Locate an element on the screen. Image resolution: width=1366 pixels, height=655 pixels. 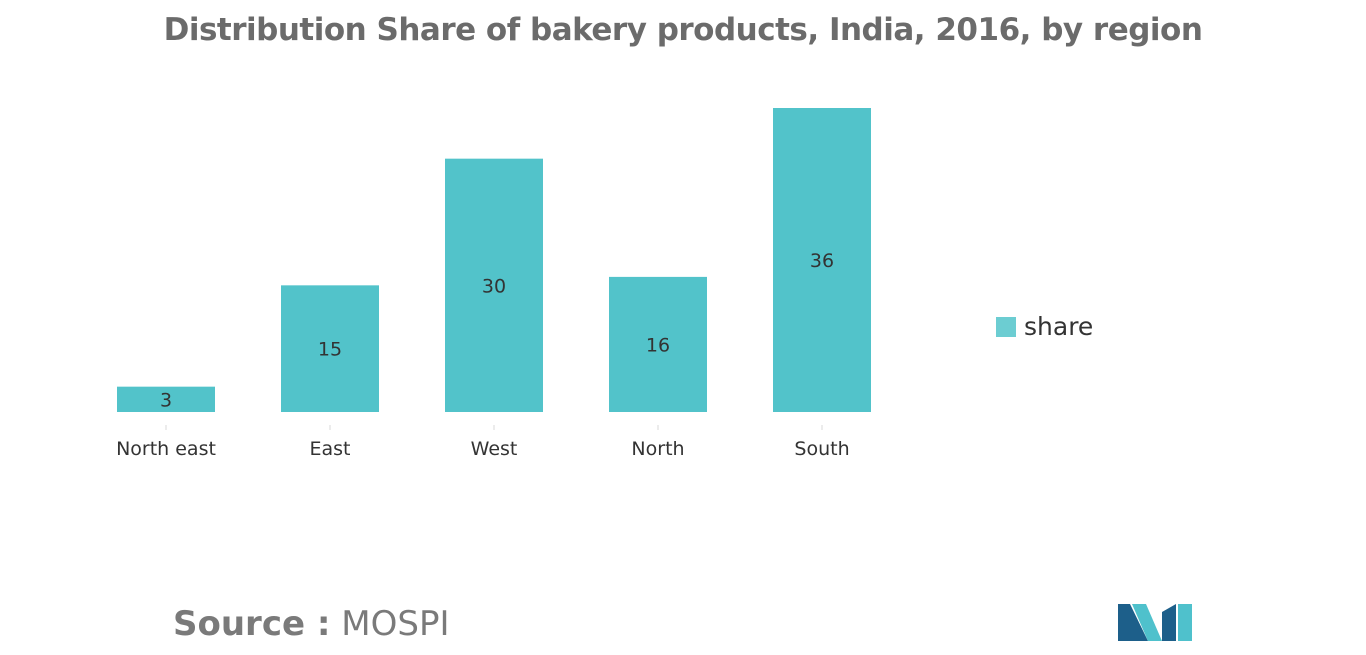
data-label: 16 is located at coordinates (658, 345).